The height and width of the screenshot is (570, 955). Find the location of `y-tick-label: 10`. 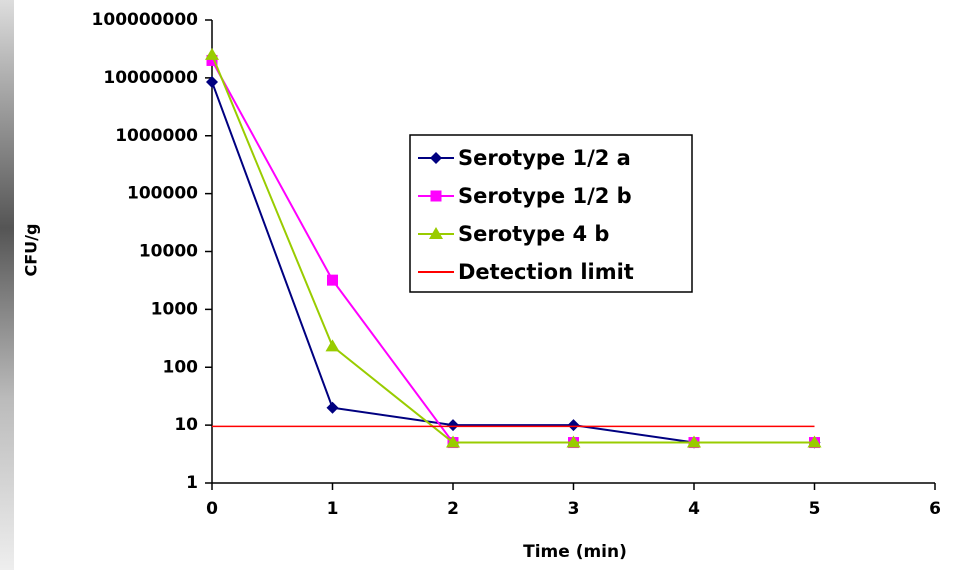

y-tick-label: 10 is located at coordinates (186, 425).